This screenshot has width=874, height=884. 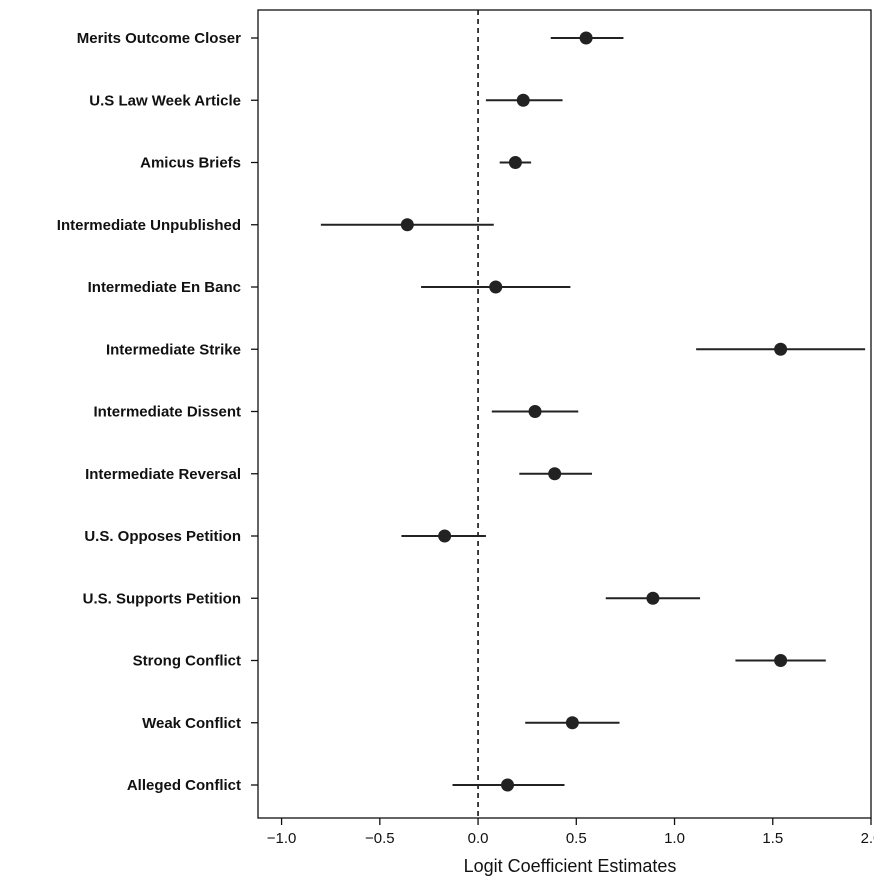 I want to click on category-label: U.S. Opposes Petition, so click(x=162, y=536).